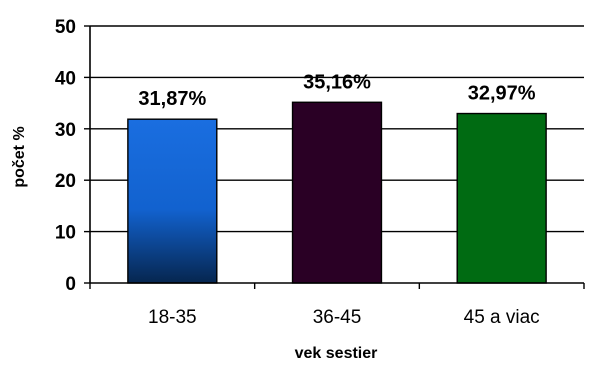 This screenshot has width=602, height=367. I want to click on y-tick-label-30: 30, so click(65, 130).